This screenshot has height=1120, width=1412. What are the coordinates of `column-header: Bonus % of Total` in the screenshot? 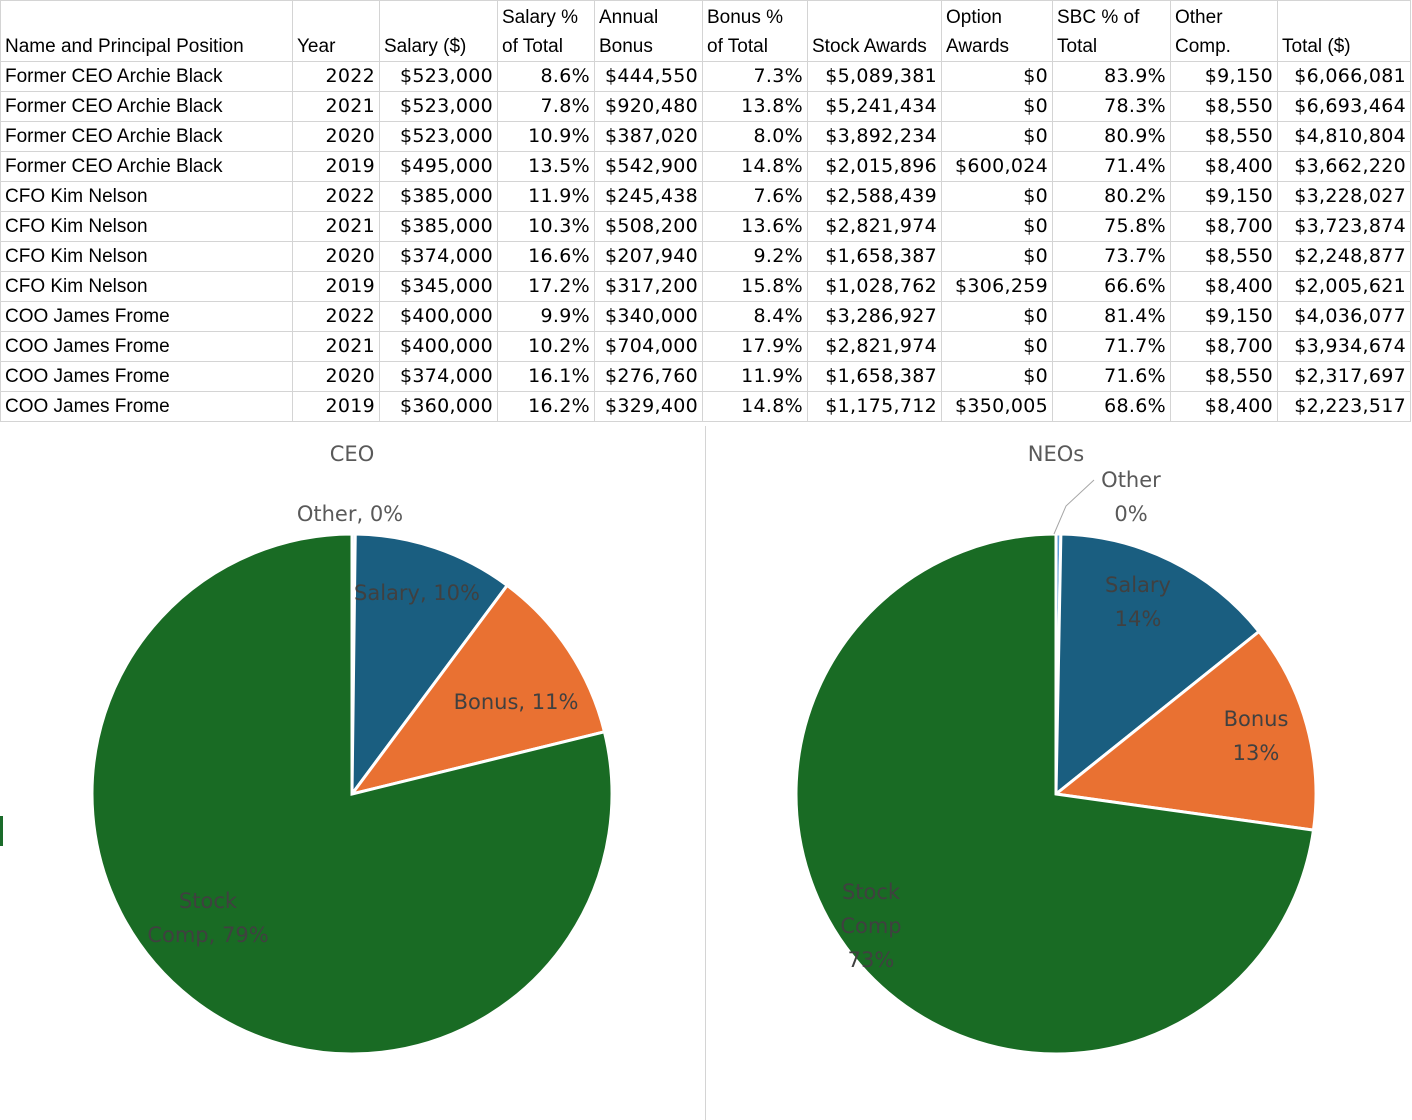 It's located at (755, 31).